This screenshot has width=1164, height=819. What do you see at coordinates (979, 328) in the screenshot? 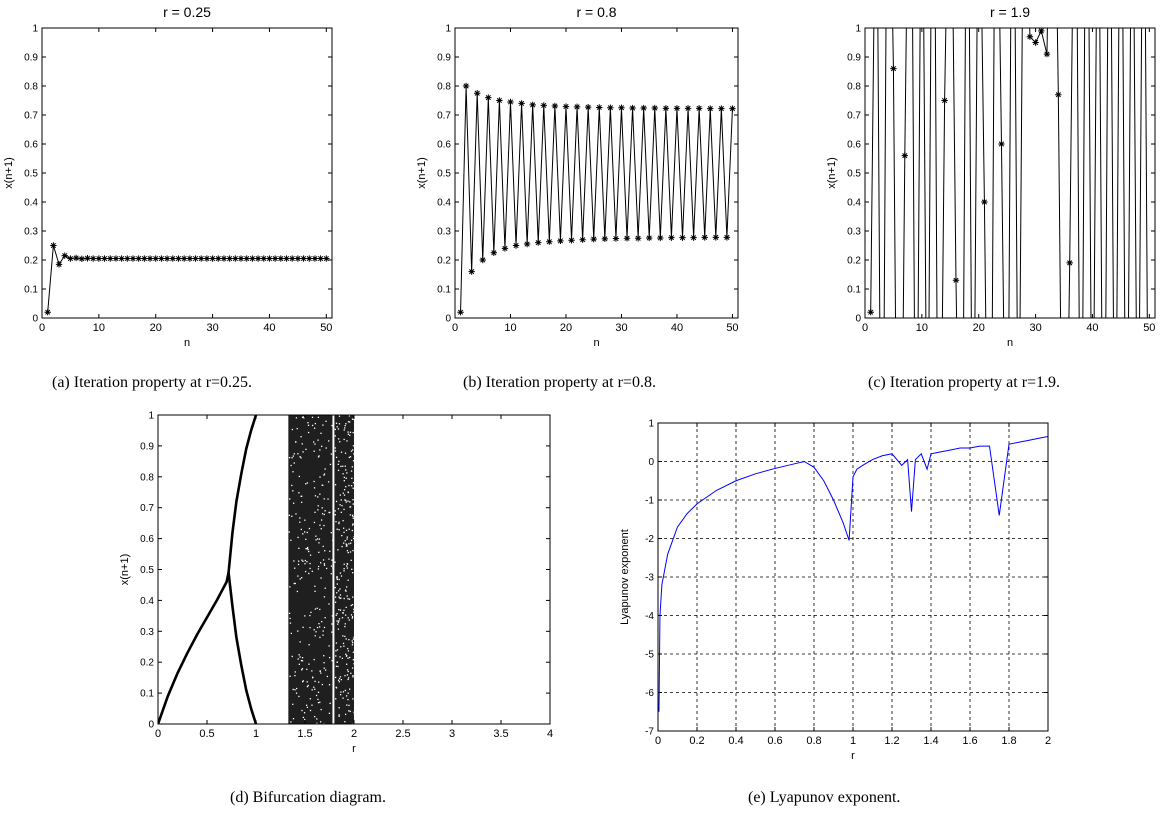
I see `x-tick-label: 20` at bounding box center [979, 328].